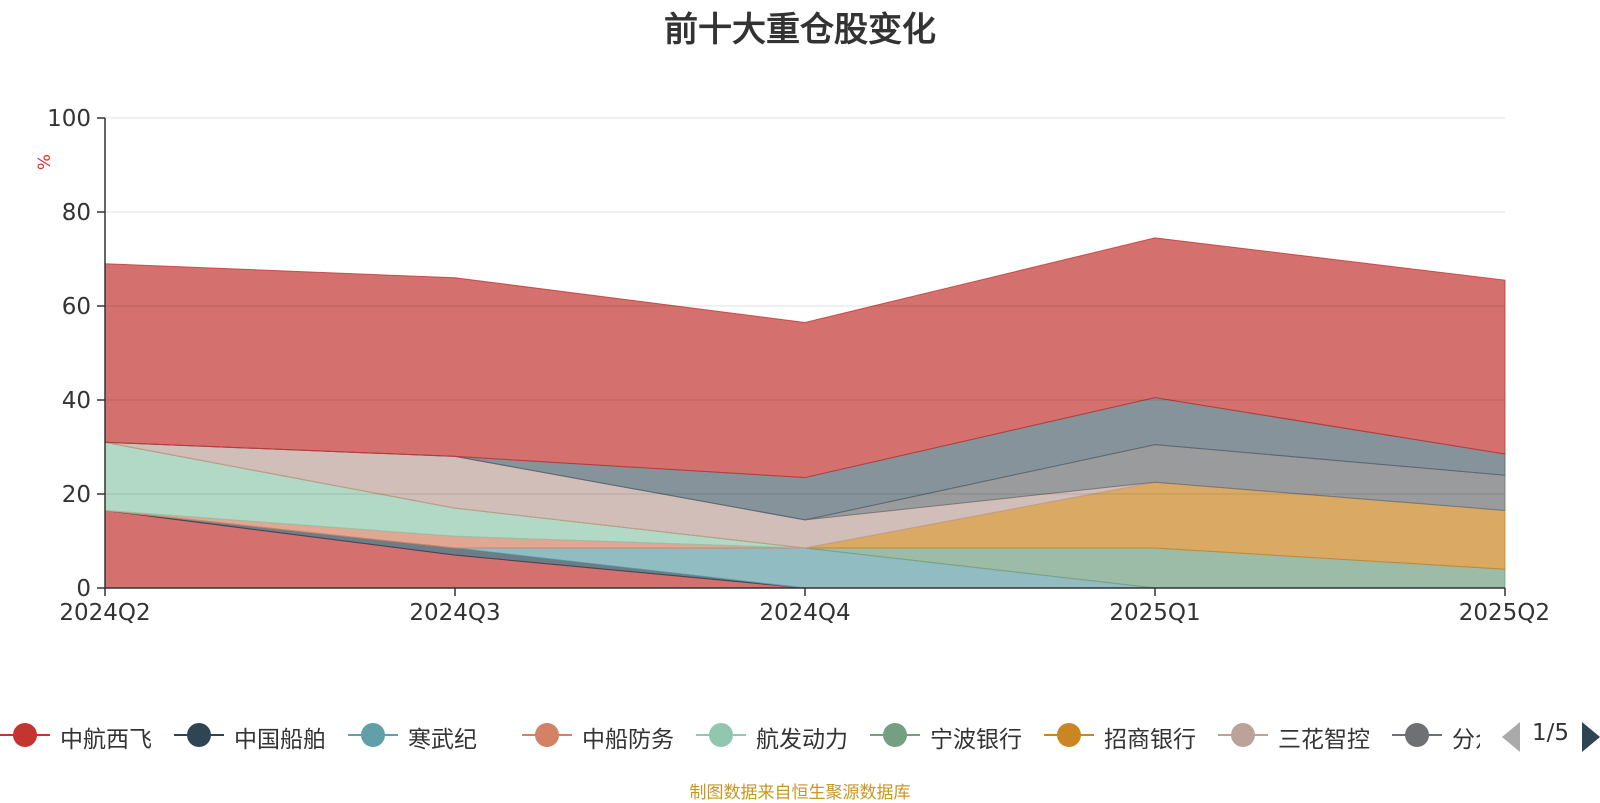 The width and height of the screenshot is (1600, 803). Describe the element at coordinates (976, 739) in the screenshot. I see `legend-label: 宁波银行` at that location.